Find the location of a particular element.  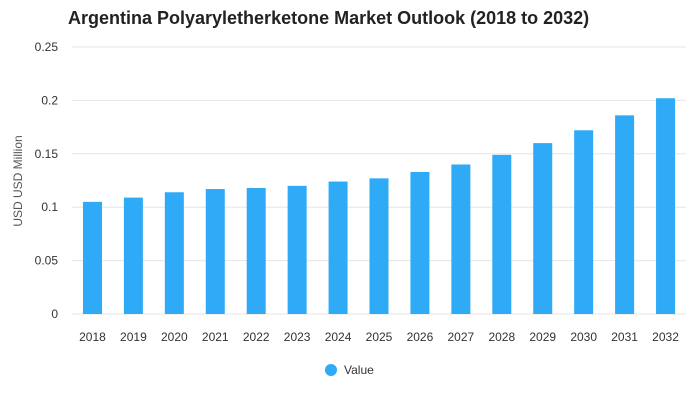

bar-2021 is located at coordinates (215, 251).